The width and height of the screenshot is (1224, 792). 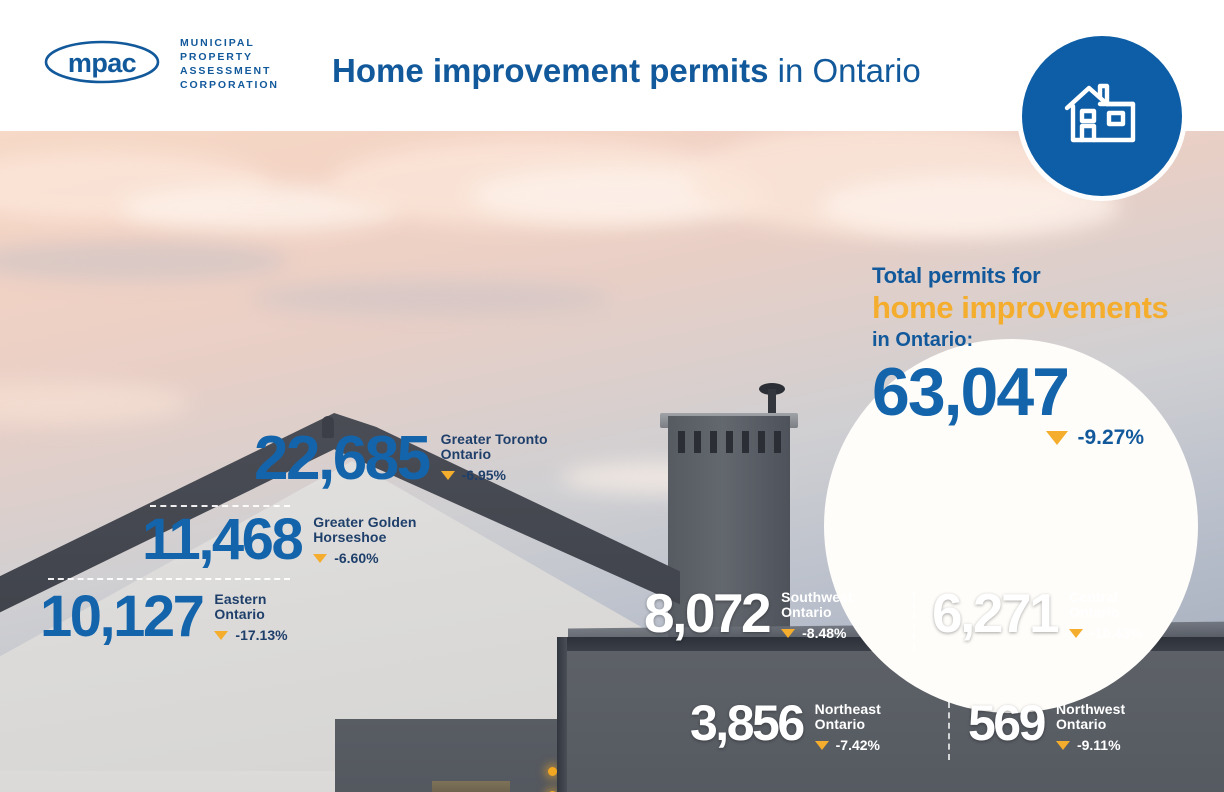 What do you see at coordinates (844, 70) in the screenshot?
I see `page-title-light: in Ontario` at bounding box center [844, 70].